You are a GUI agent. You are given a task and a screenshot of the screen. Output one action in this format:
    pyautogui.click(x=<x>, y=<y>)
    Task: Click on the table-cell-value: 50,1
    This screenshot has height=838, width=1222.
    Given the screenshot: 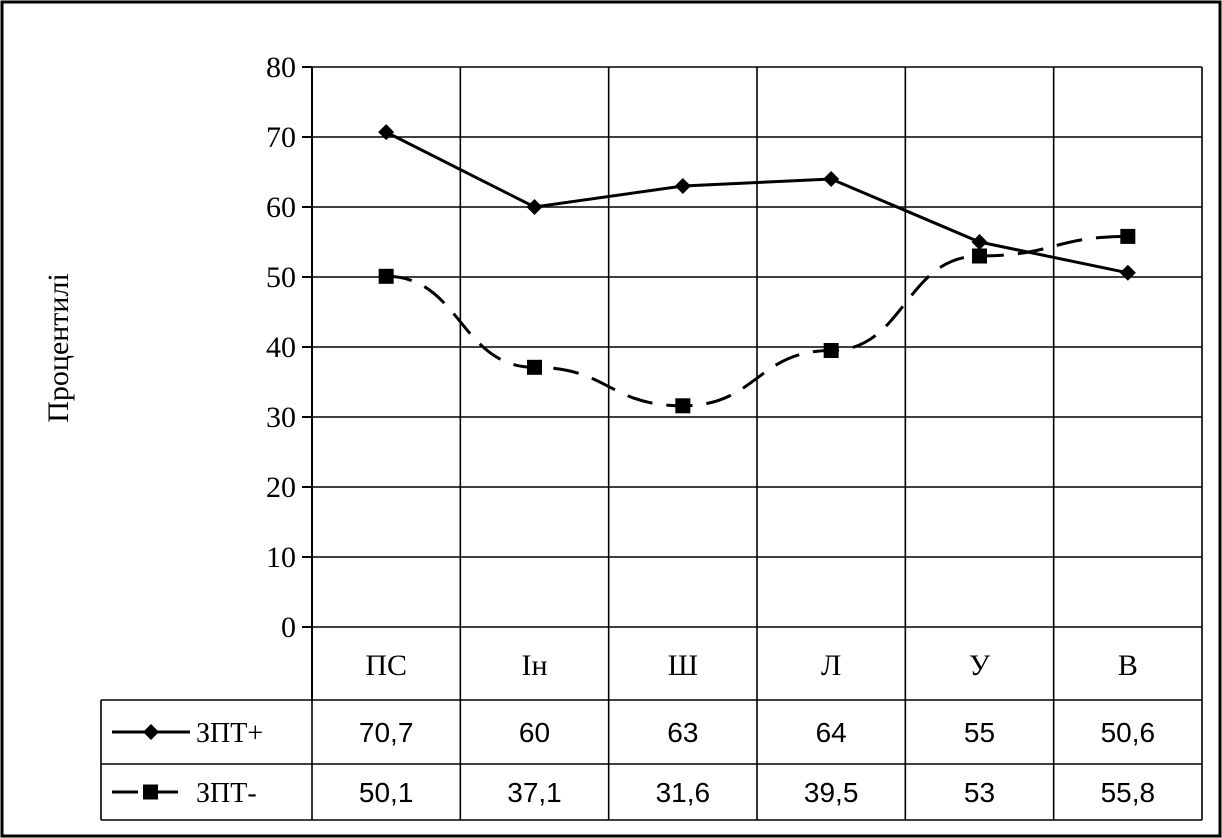 What is the action you would take?
    pyautogui.click(x=386, y=792)
    